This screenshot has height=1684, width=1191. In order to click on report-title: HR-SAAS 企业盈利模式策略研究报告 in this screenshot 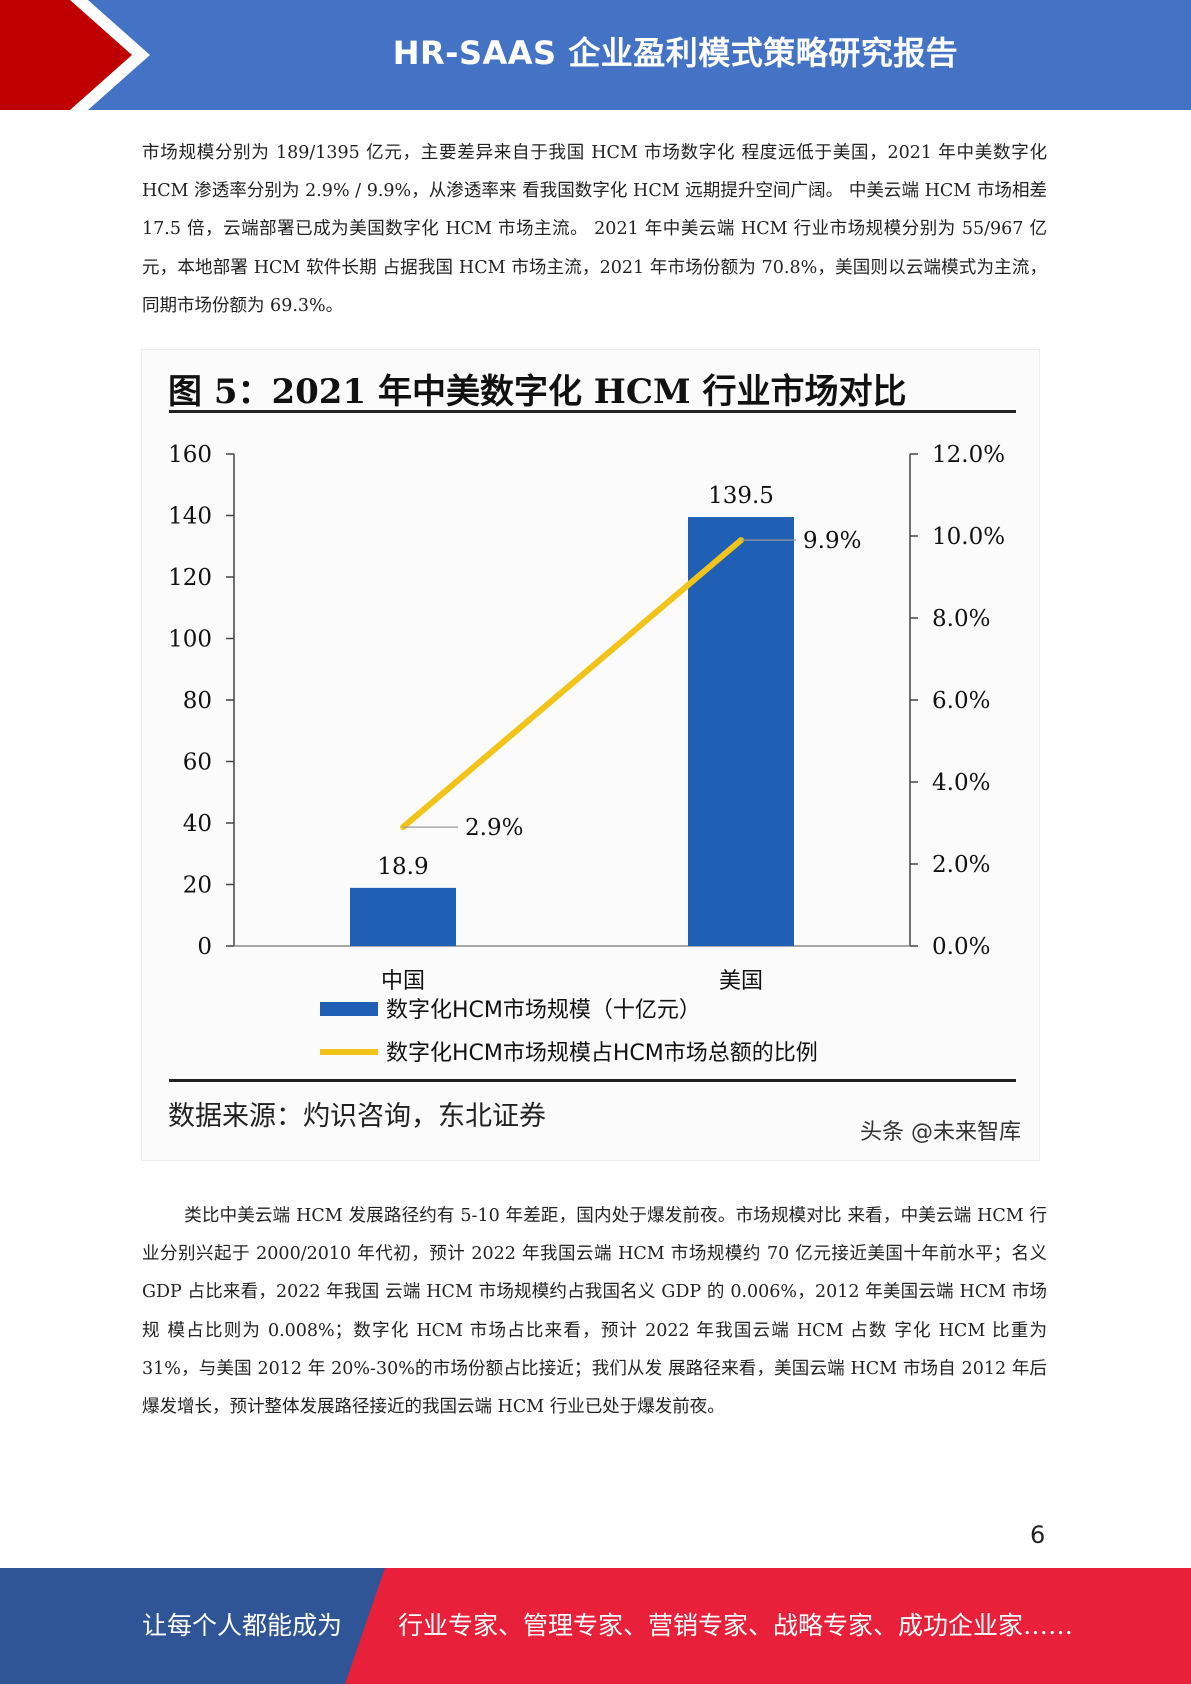, I will do `click(675, 53)`.